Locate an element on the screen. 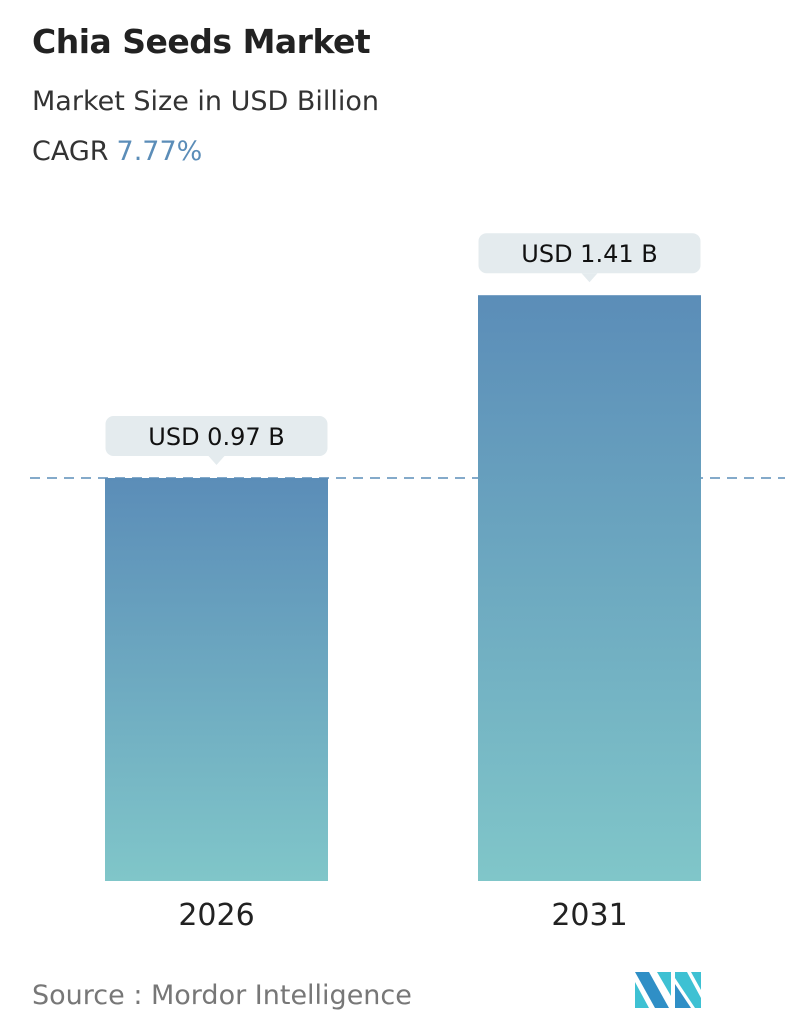  x-tick-label-2031: 2031 is located at coordinates (589, 915).